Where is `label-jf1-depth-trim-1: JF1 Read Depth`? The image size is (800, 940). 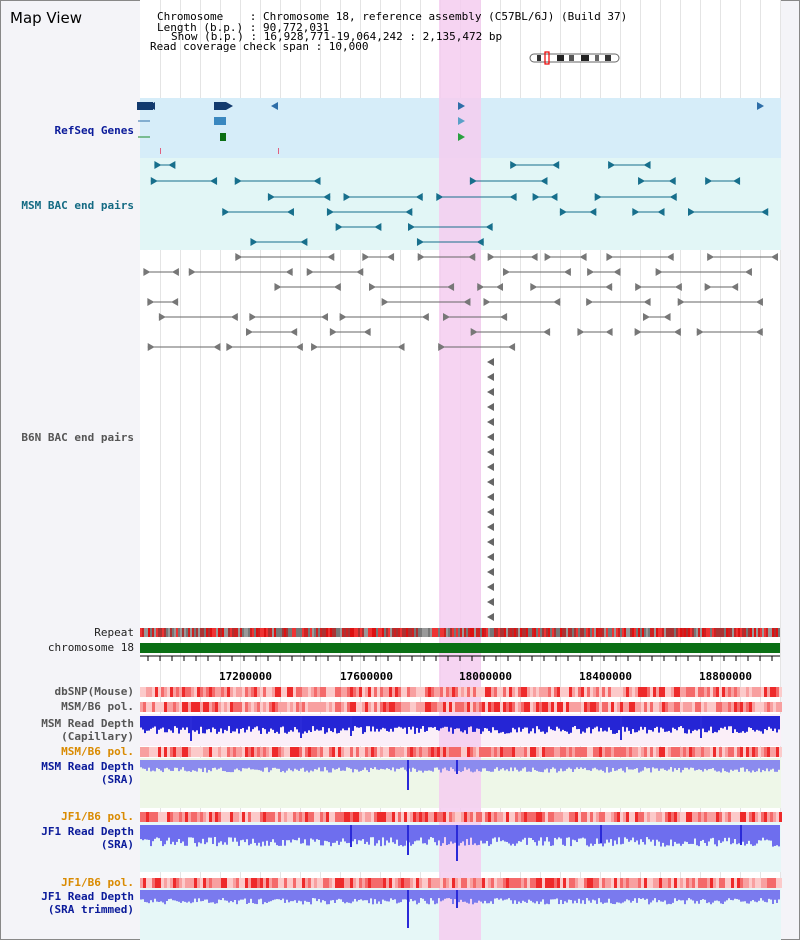
label-jf1-depth-trim-1: JF1 Read Depth is located at coordinates (87, 896).